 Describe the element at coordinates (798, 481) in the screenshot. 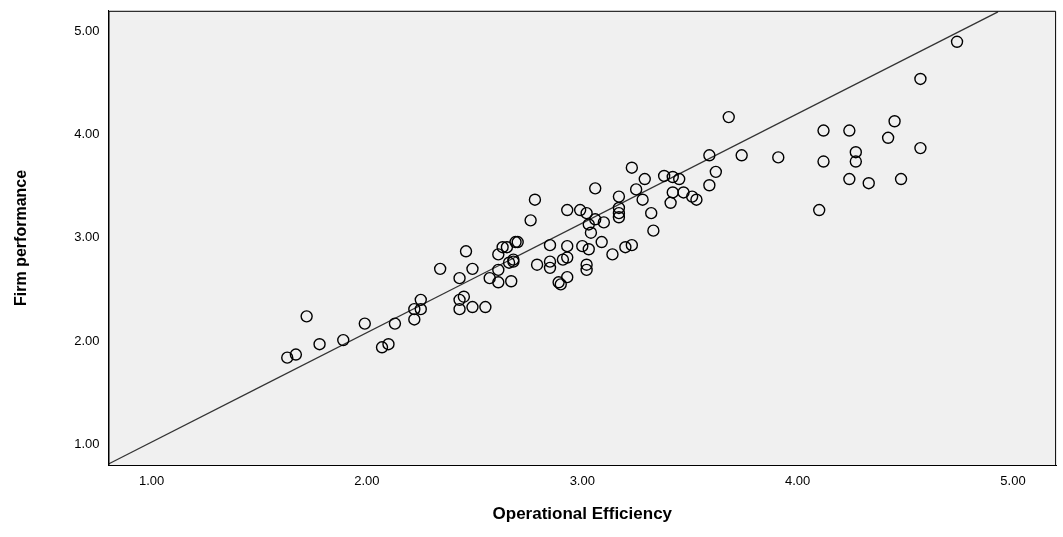

I see `x-tick-label: 4.00` at that location.